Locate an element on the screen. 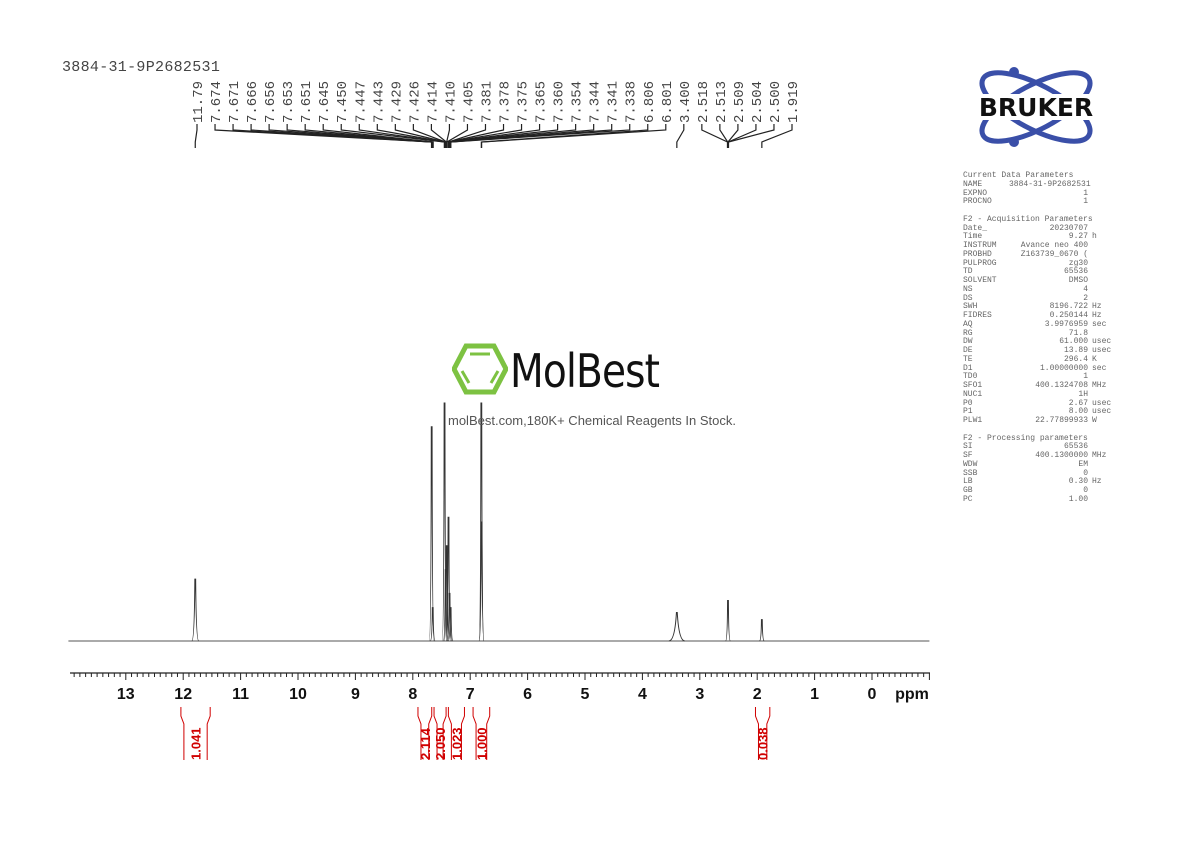  parameter-key: LB is located at coordinates (968, 482).